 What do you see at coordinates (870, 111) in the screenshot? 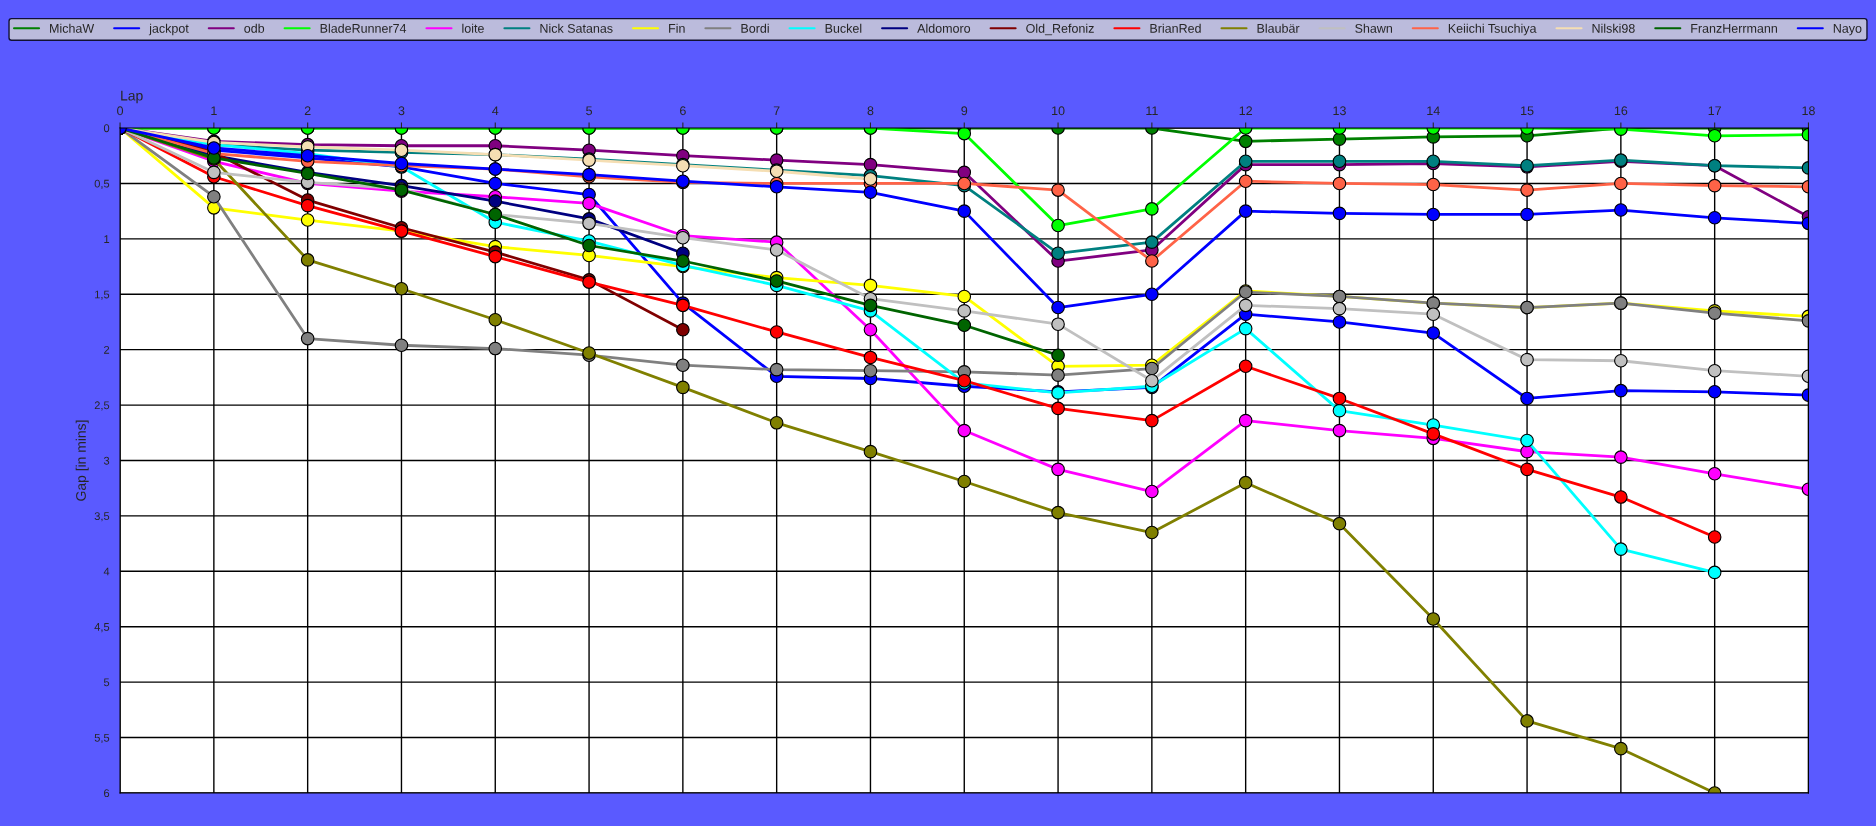
I see `x-tick-label: 8` at bounding box center [870, 111].